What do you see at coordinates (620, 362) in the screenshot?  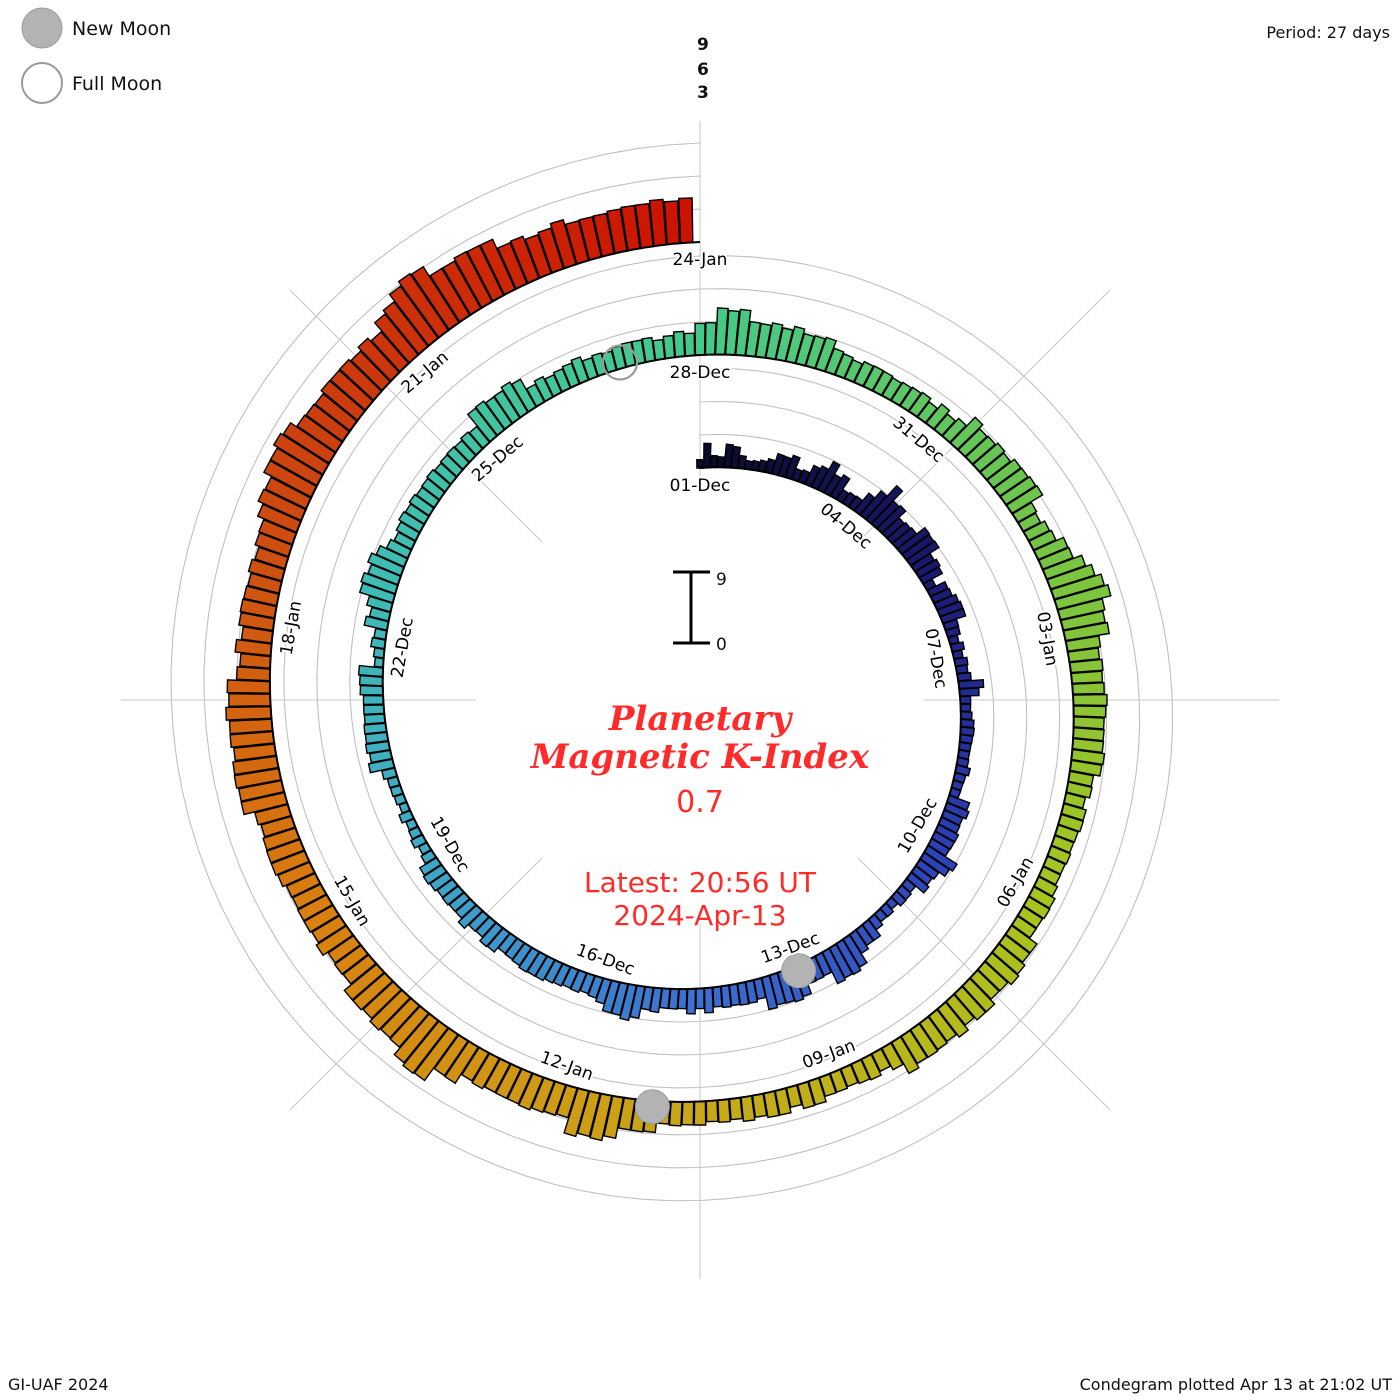 I see `full-moon-marker-icon` at bounding box center [620, 362].